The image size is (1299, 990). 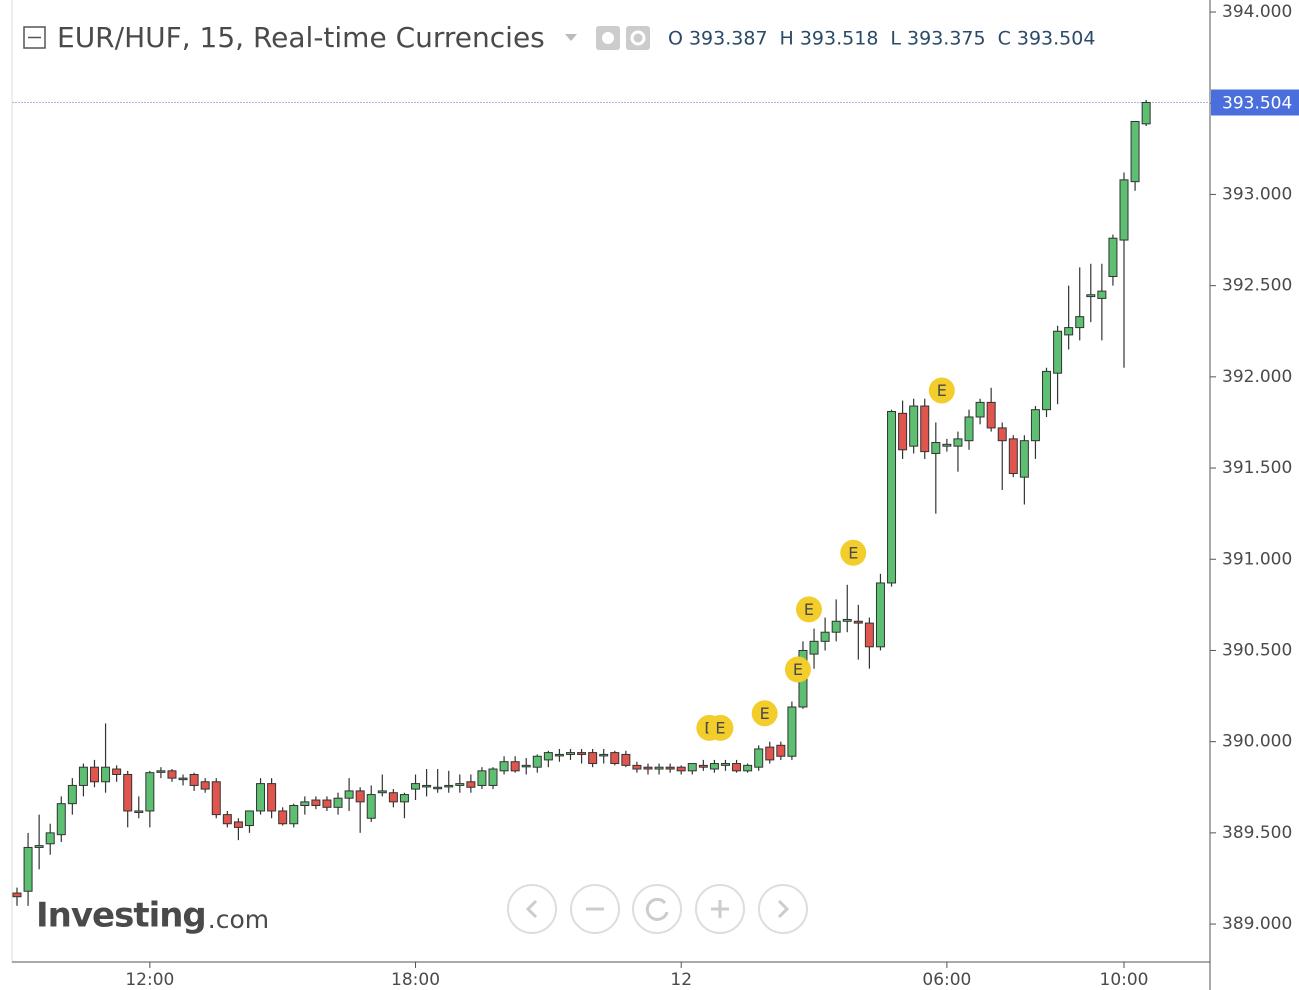 I want to click on y-tick-label: 389.500, so click(x=1257, y=833).